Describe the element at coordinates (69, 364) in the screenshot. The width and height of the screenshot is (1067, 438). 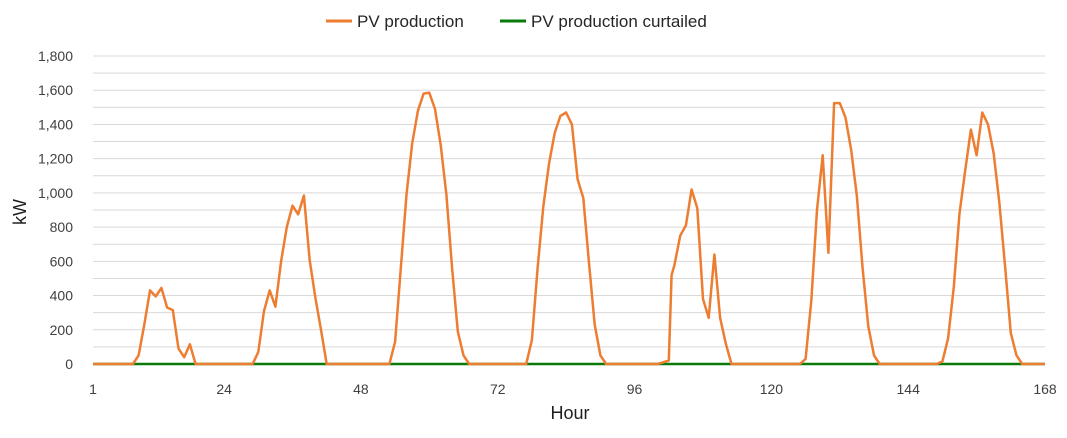
I see `y-tick-label: 0` at that location.